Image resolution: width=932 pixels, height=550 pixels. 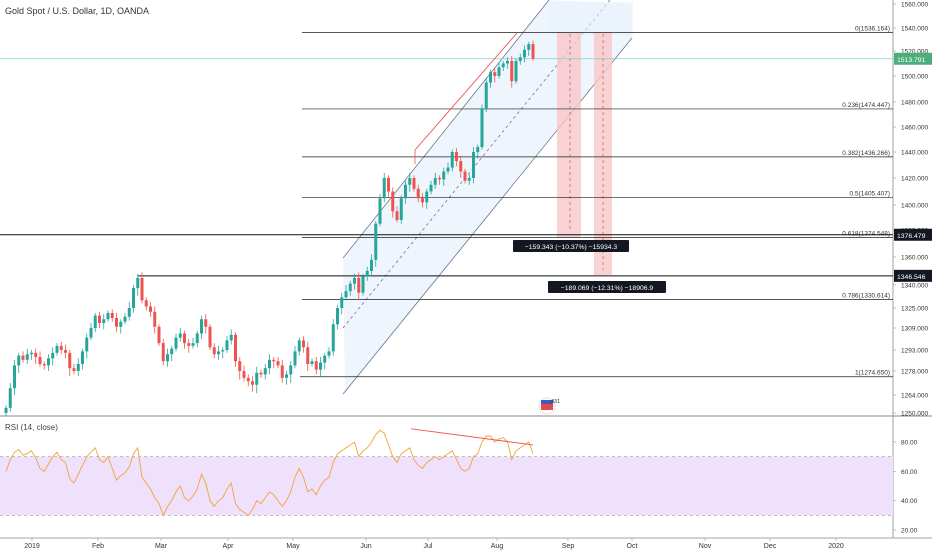 I want to click on price-axis-label: 1420.000, so click(x=914, y=179).